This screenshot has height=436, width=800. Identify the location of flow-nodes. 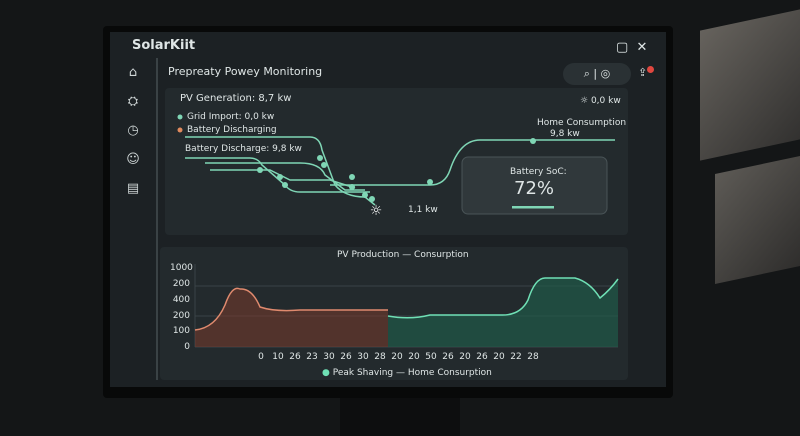
(356, 158).